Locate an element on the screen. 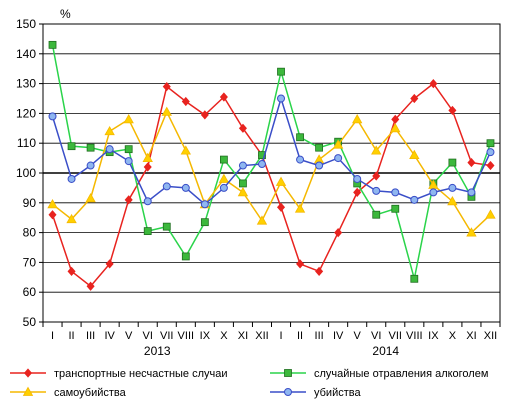 The width and height of the screenshot is (514, 410). x-tick-label: VIII is located at coordinates (414, 336).